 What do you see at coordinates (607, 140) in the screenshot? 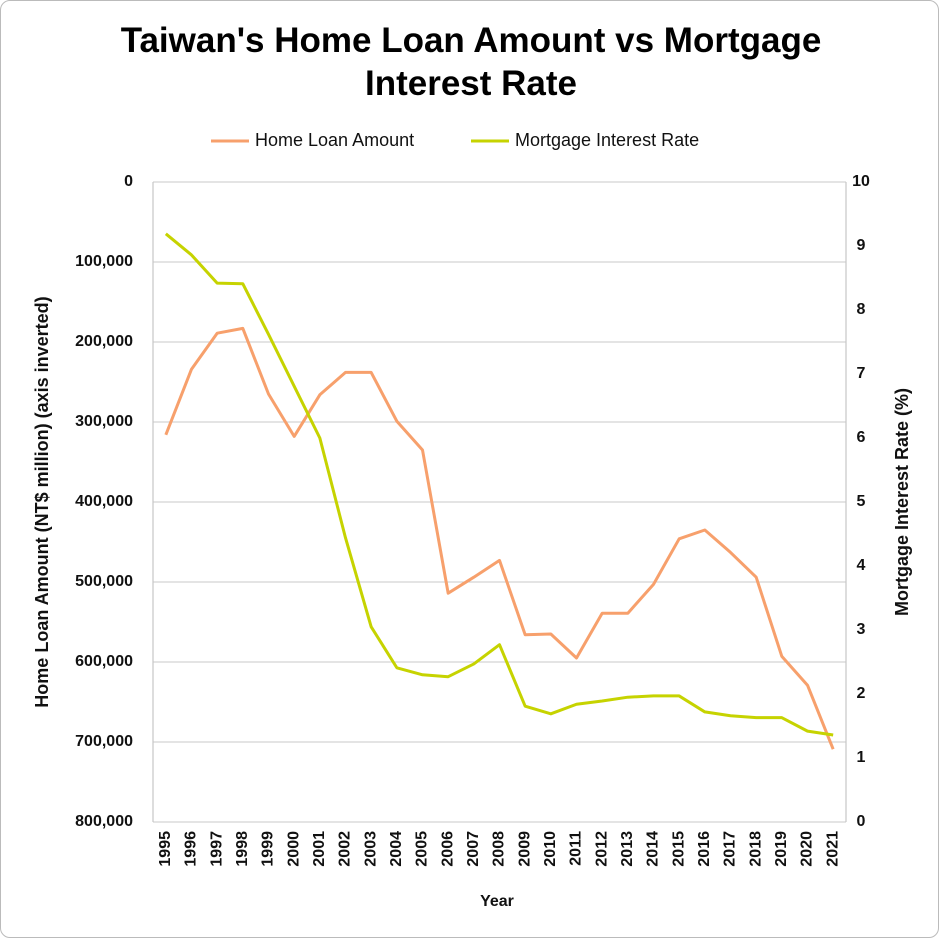
I see `legend-label: Mortgage Interest Rate` at bounding box center [607, 140].